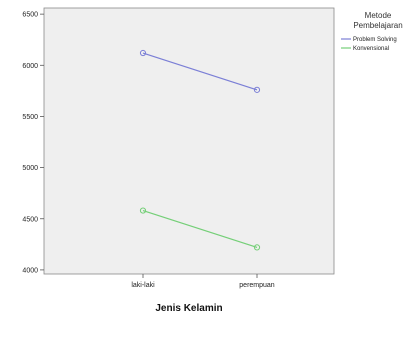 The height and width of the screenshot is (342, 410). Describe the element at coordinates (369, 44) in the screenshot. I see `legend-items: Problem Solving Konvensional` at that location.